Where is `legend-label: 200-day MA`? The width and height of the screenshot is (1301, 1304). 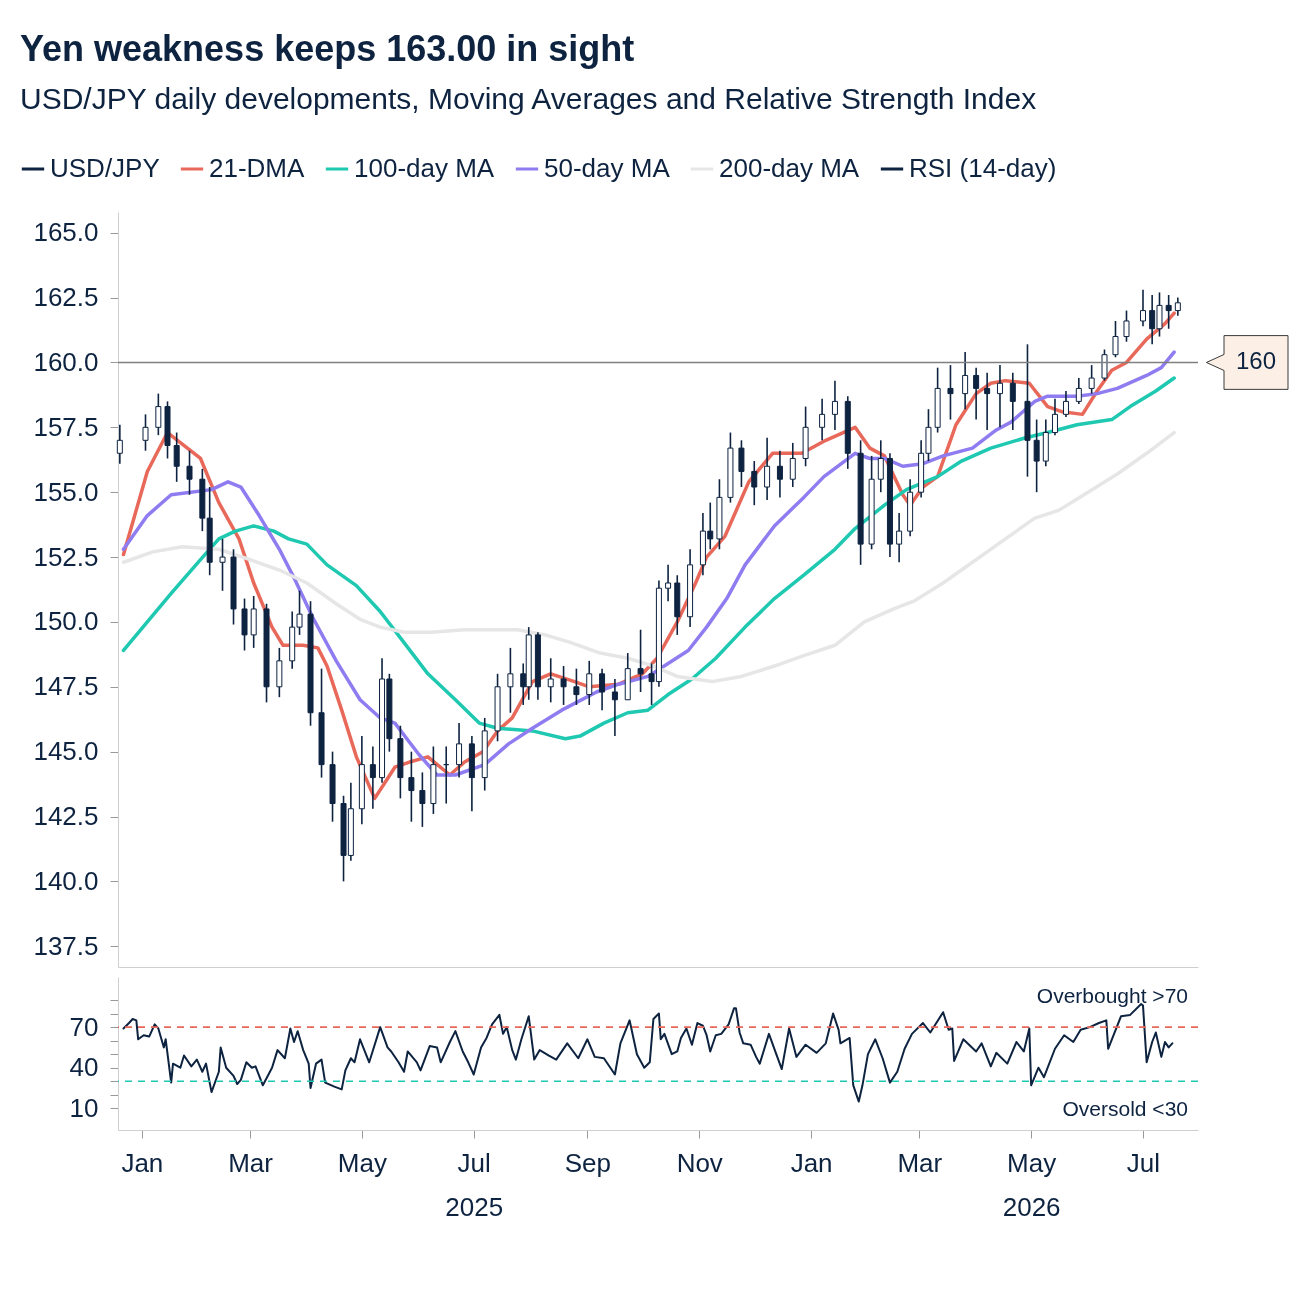
legend-label: 200-day MA is located at coordinates (789, 168).